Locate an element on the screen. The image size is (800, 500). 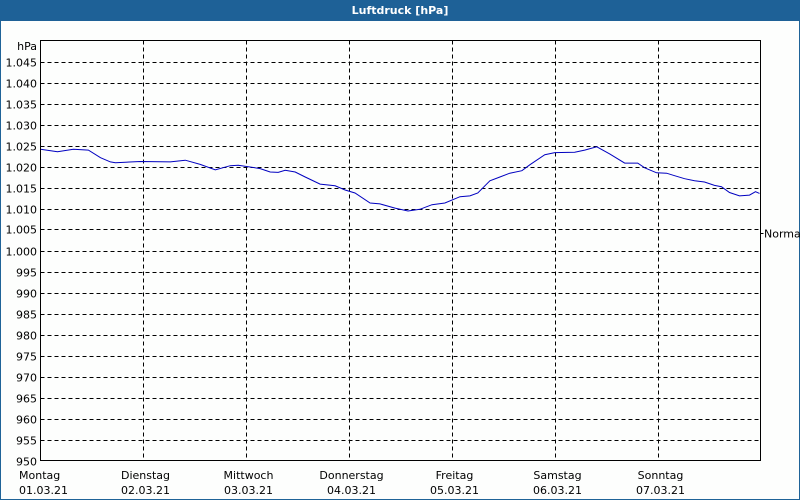
y-axis-unit: hPa is located at coordinates (27, 46).